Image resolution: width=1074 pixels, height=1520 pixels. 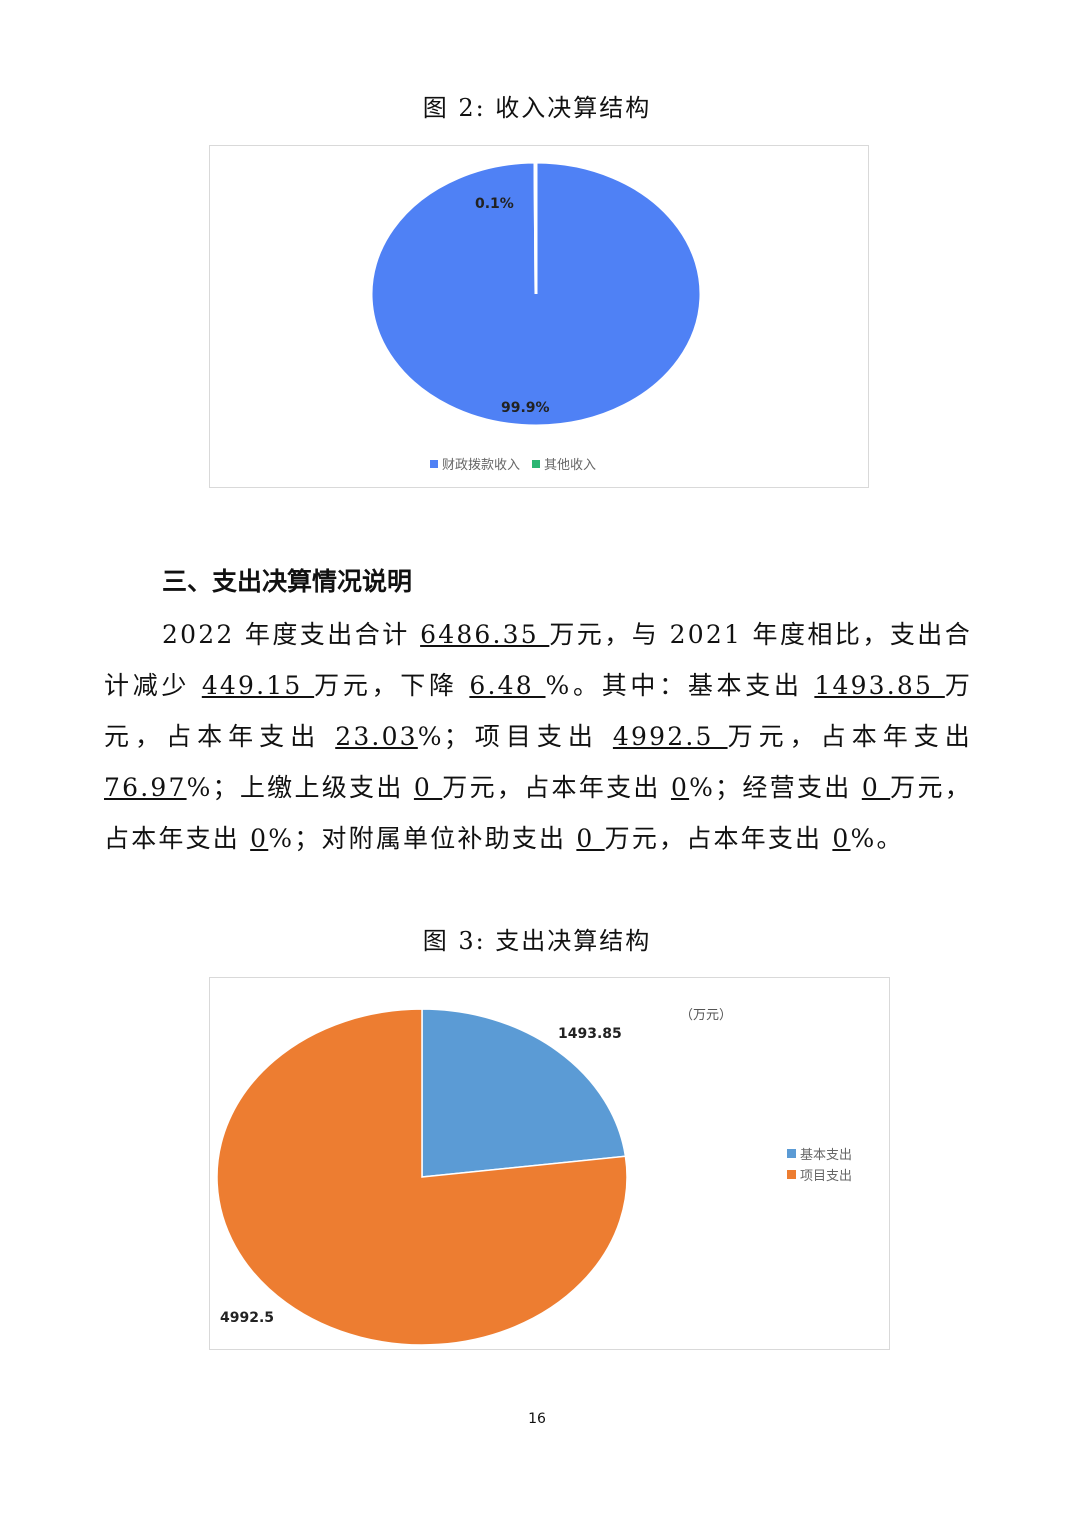 I want to click on legend-item-project: 项目支出, so click(x=819, y=1174).